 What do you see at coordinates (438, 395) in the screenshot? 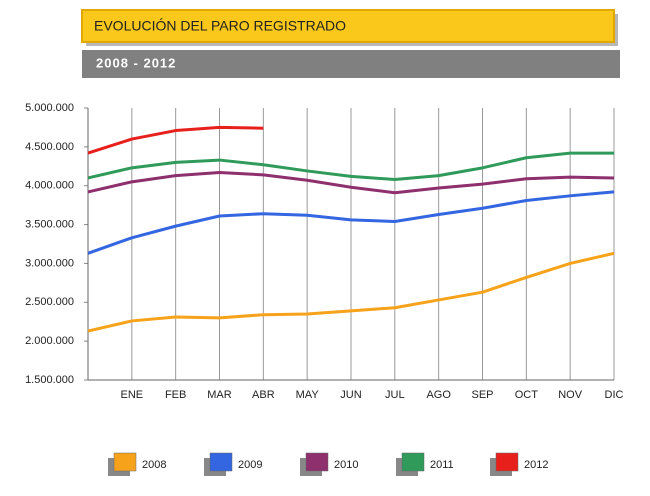
I see `x-tick-label: AGO` at bounding box center [438, 395].